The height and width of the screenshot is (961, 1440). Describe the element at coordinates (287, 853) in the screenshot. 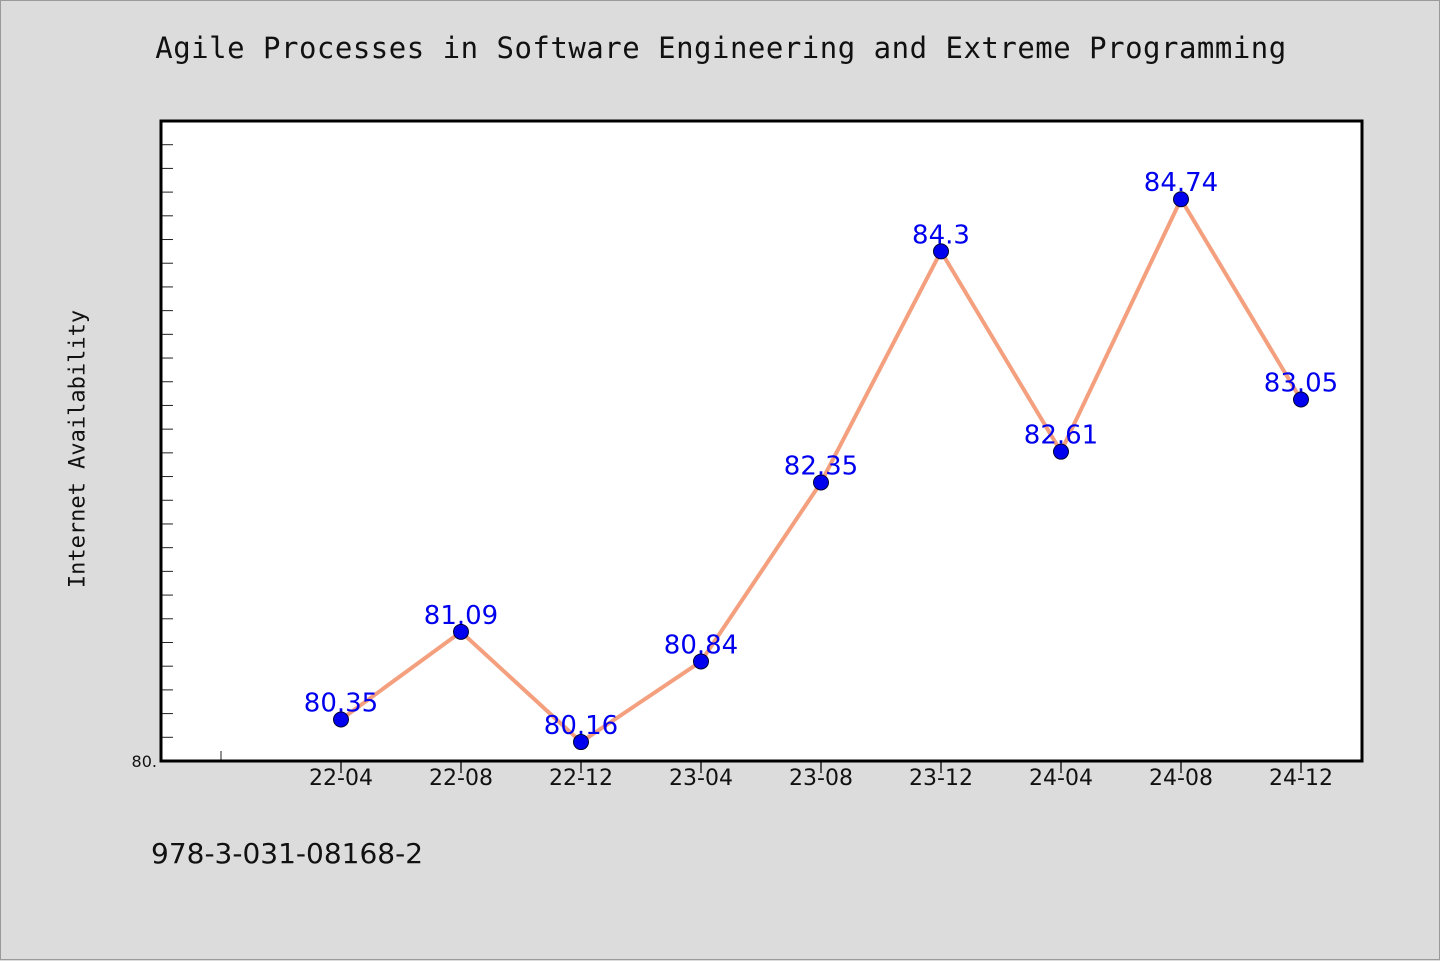

I see `isbn-footer: 978-3-031-08168-2` at that location.